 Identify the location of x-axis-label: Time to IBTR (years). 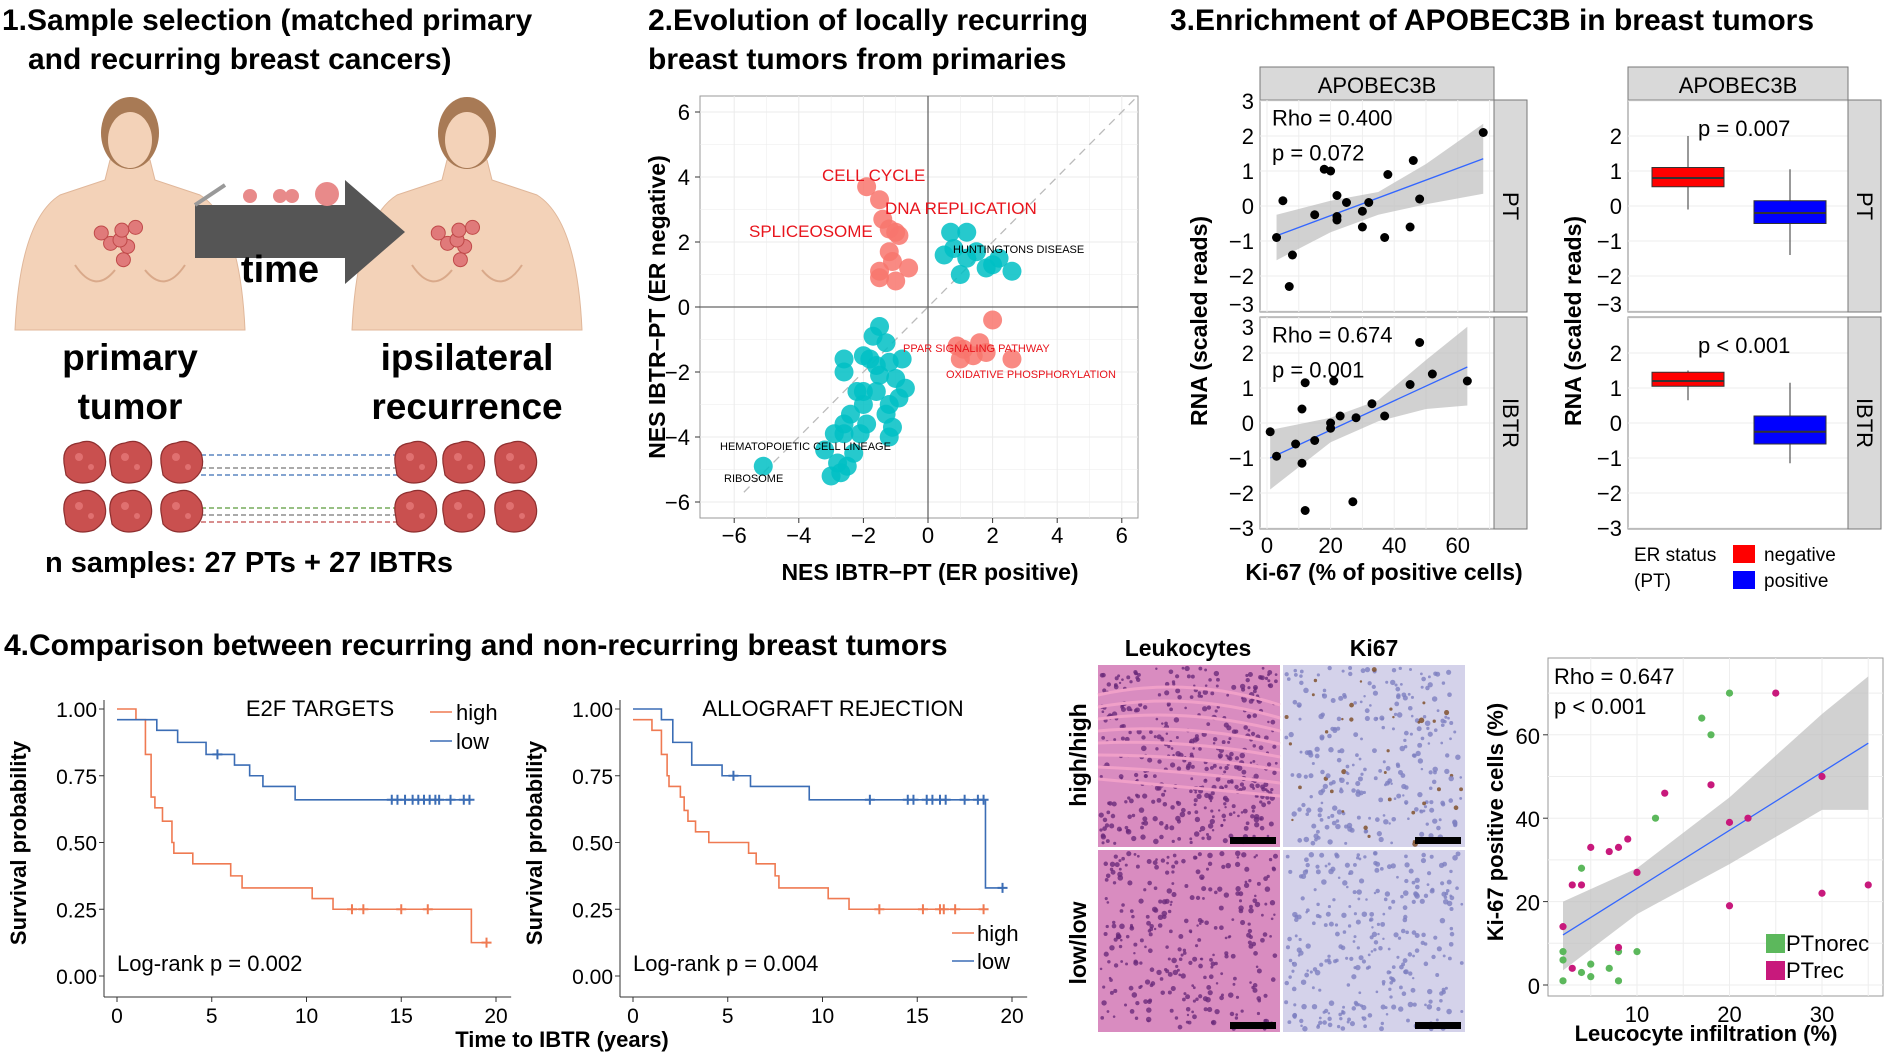
(562, 1039).